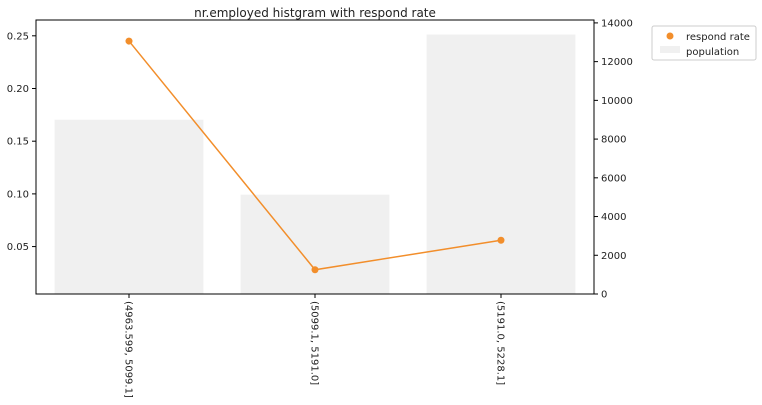  What do you see at coordinates (613, 178) in the screenshot?
I see `y-right-tick-label-3: 6000` at bounding box center [613, 178].